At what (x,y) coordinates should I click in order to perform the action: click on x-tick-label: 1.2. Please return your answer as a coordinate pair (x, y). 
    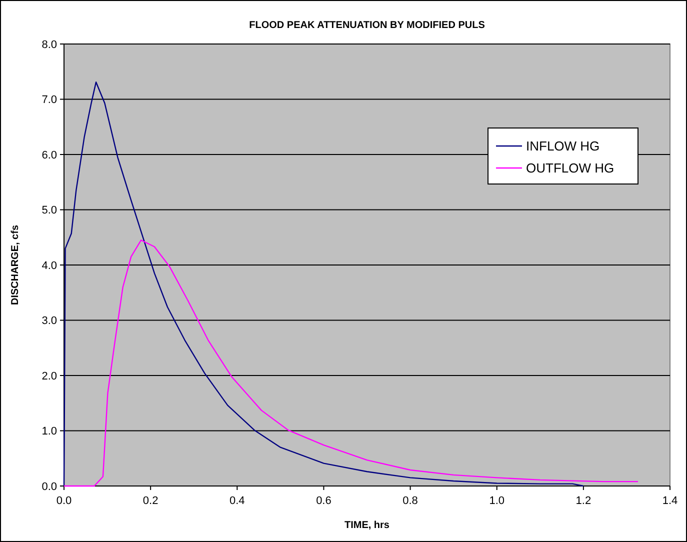
    Looking at the image, I should click on (584, 501).